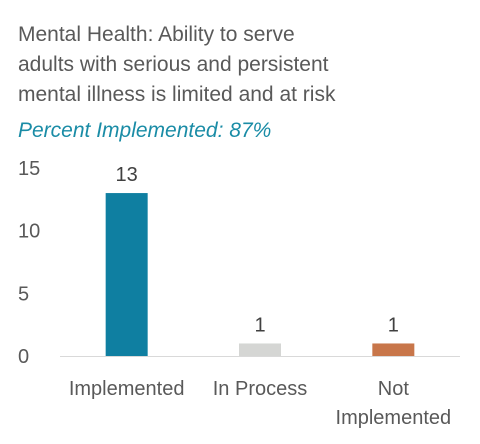  I want to click on chart-title-line: Mental Health: Ability to serve, so click(156, 34).